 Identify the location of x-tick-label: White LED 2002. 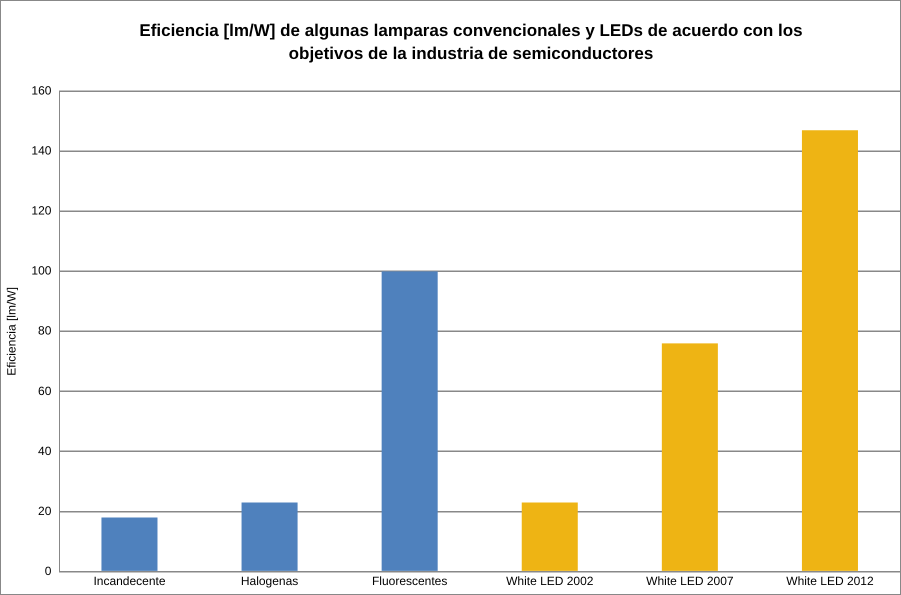
(550, 581).